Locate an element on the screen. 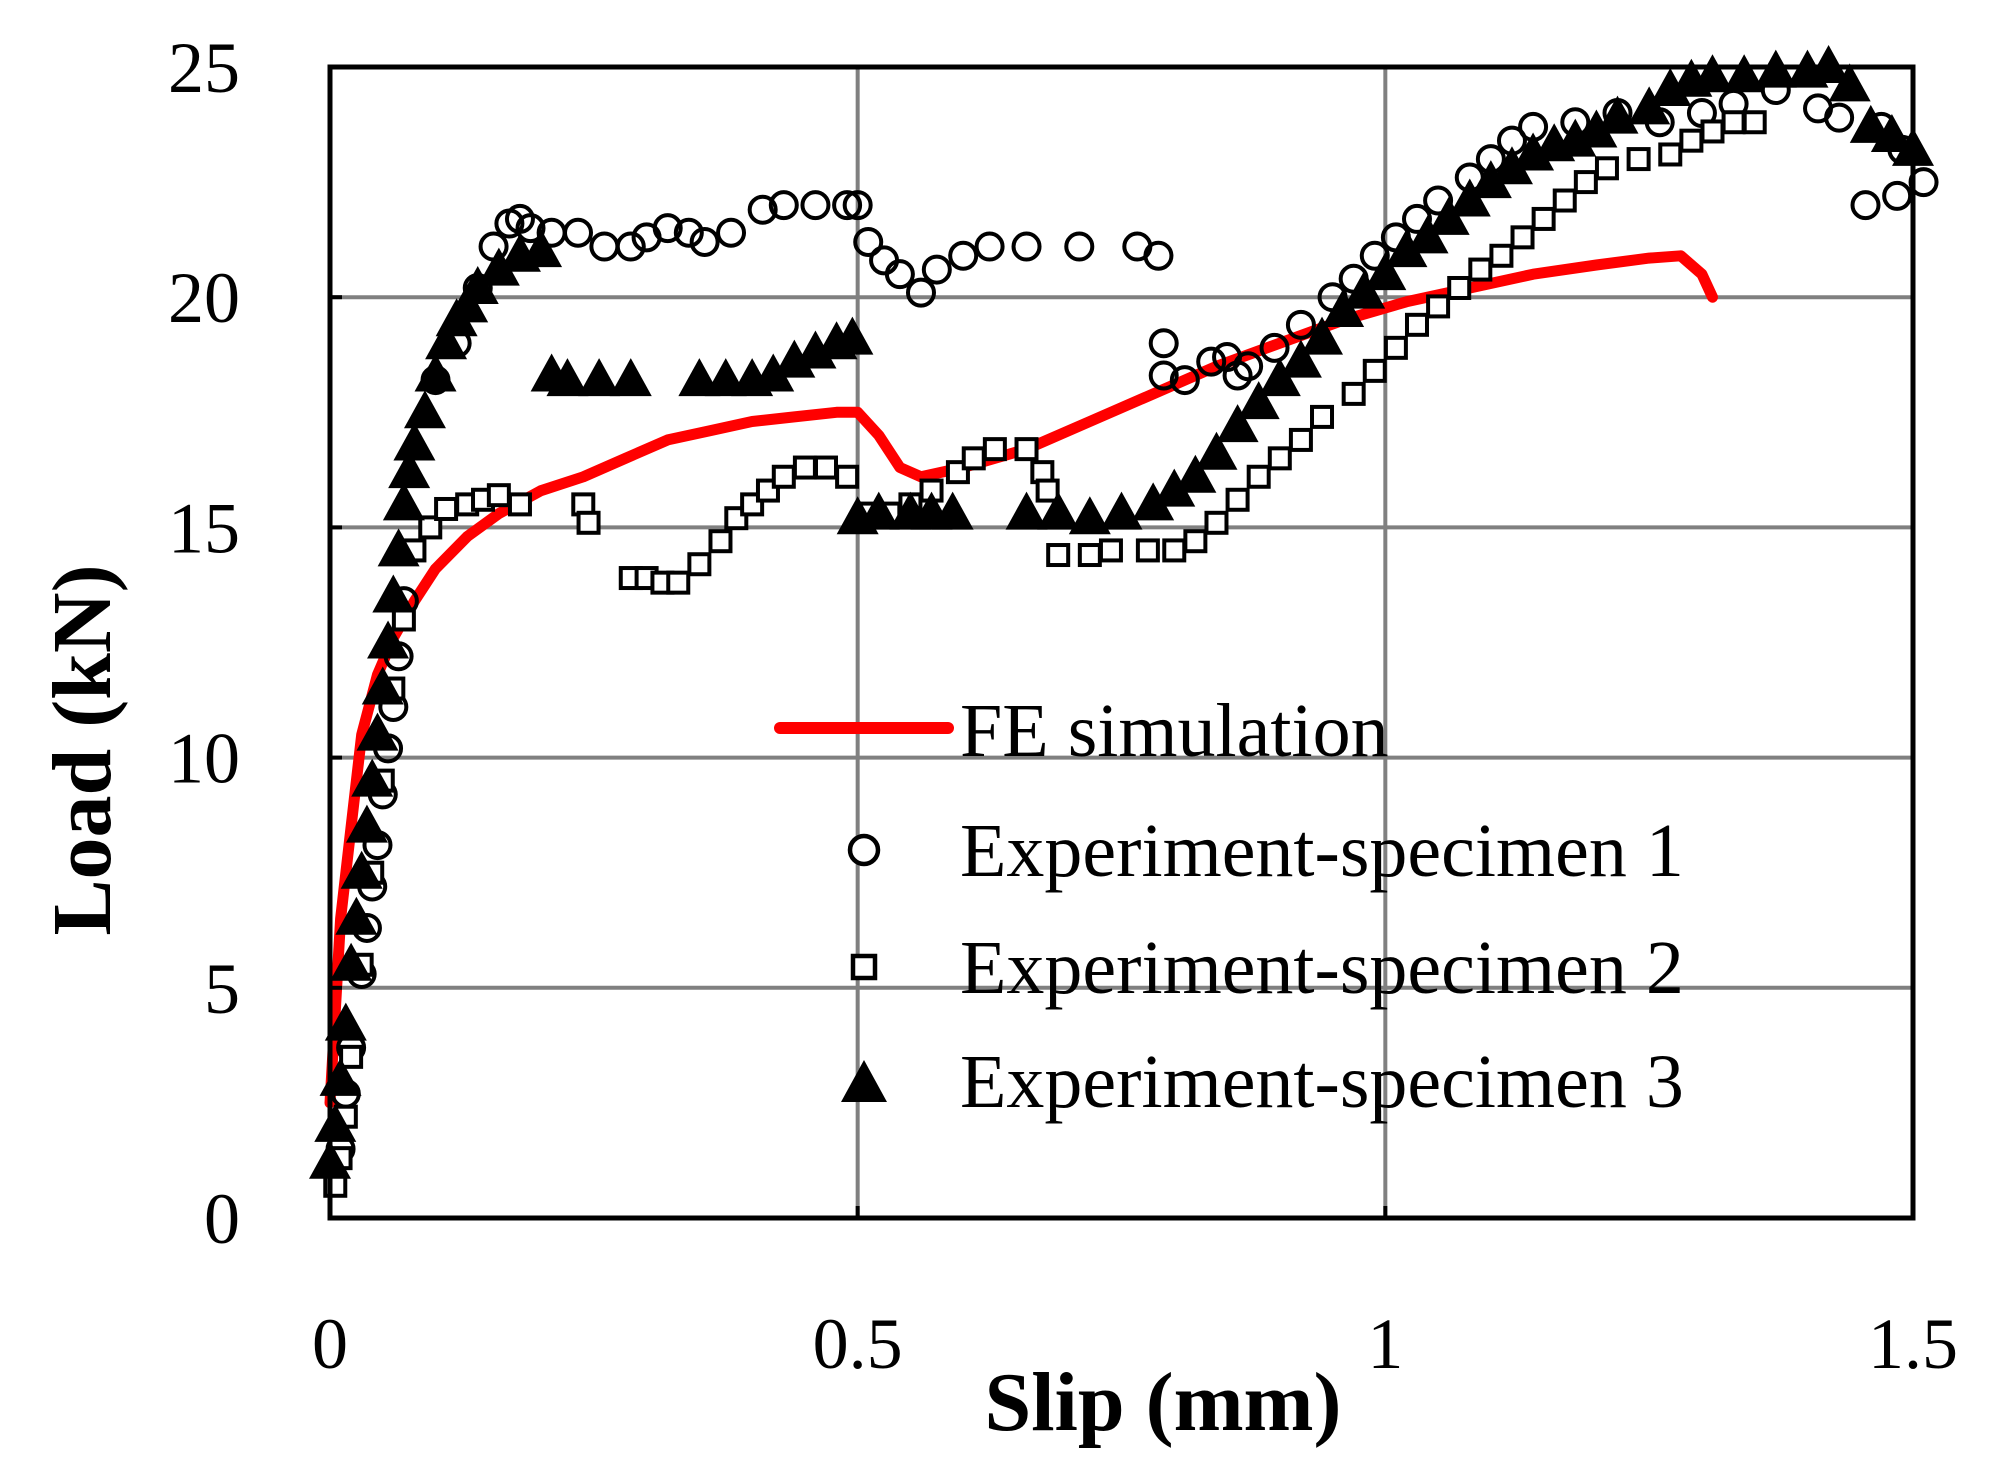 The width and height of the screenshot is (1992, 1475). legend-label-specimen-2: Experiment-specimen 2 is located at coordinates (1322, 968).